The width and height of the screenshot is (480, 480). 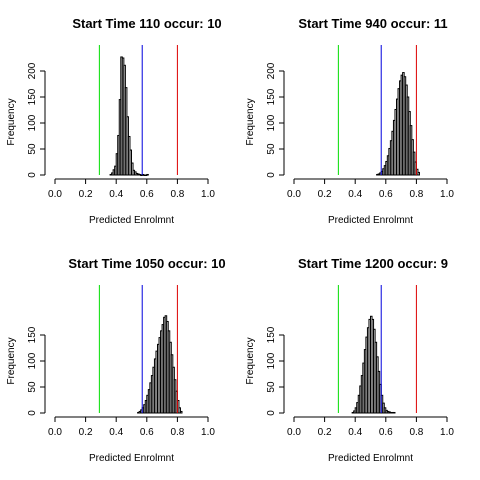 I want to click on panel-title: Start Time 1050 occur: 10, so click(x=146, y=263).